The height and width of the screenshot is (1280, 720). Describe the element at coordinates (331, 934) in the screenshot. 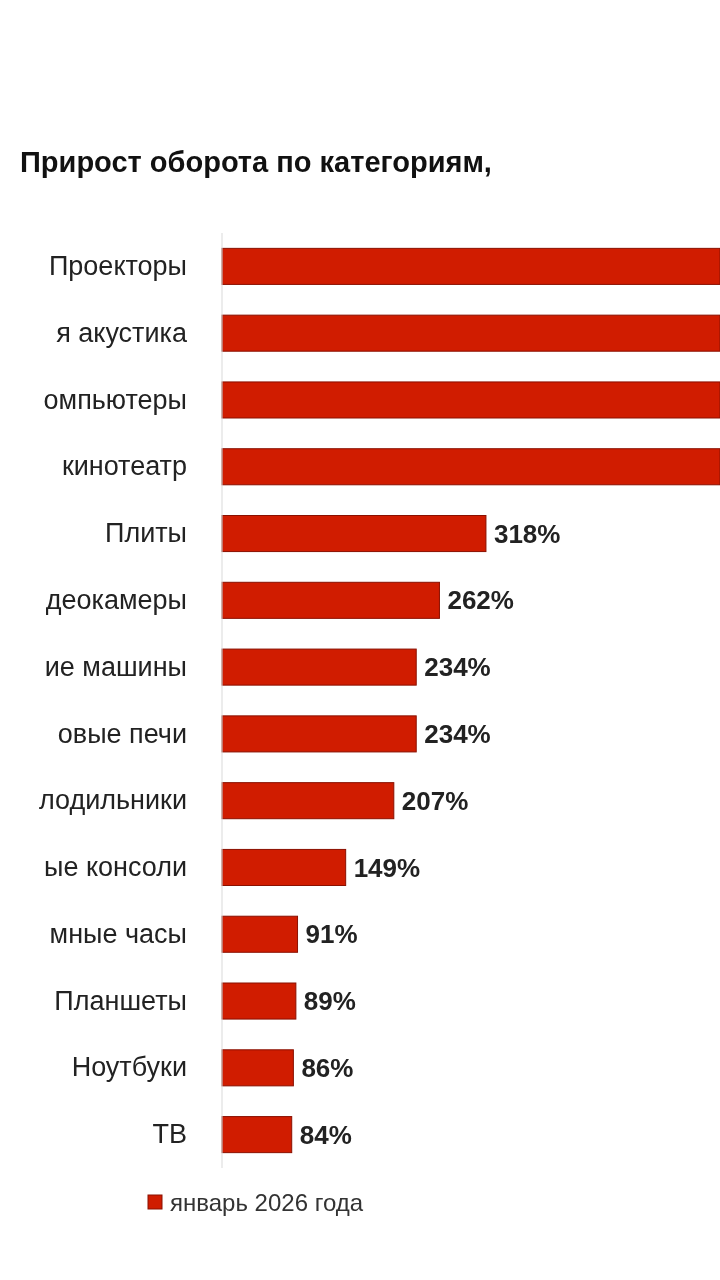

I see `data-label: 91%` at that location.